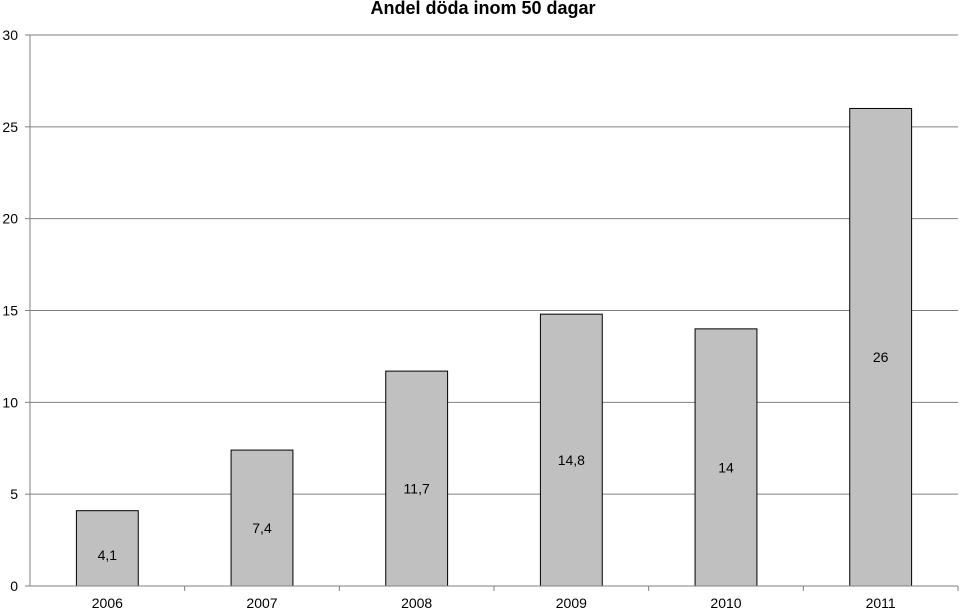 Image resolution: width=960 pixels, height=609 pixels. Describe the element at coordinates (571, 450) in the screenshot. I see `bar-2009` at that location.